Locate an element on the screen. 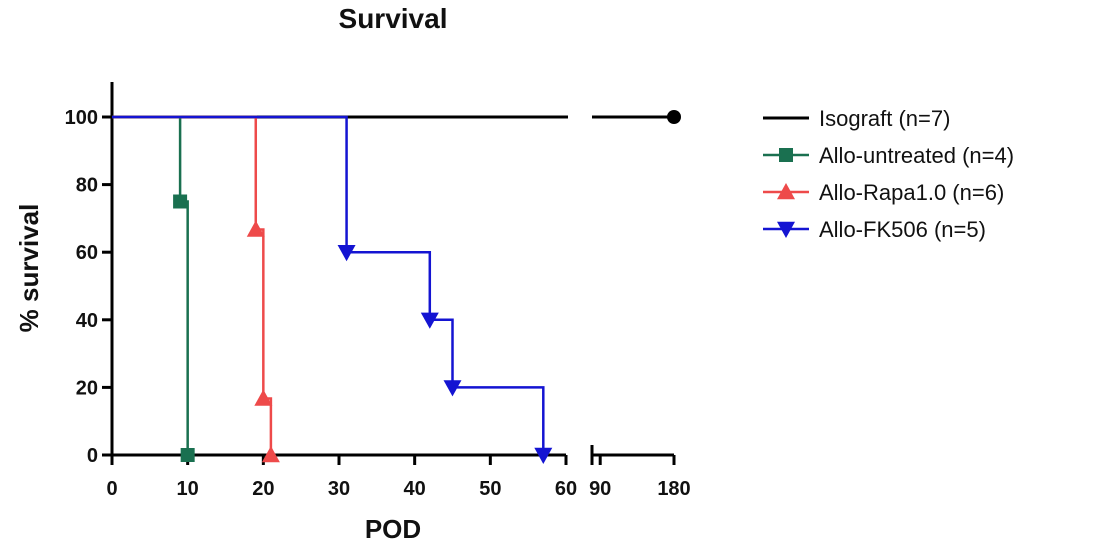 The image size is (1100, 545). x-tick-label: 0 is located at coordinates (111, 489).